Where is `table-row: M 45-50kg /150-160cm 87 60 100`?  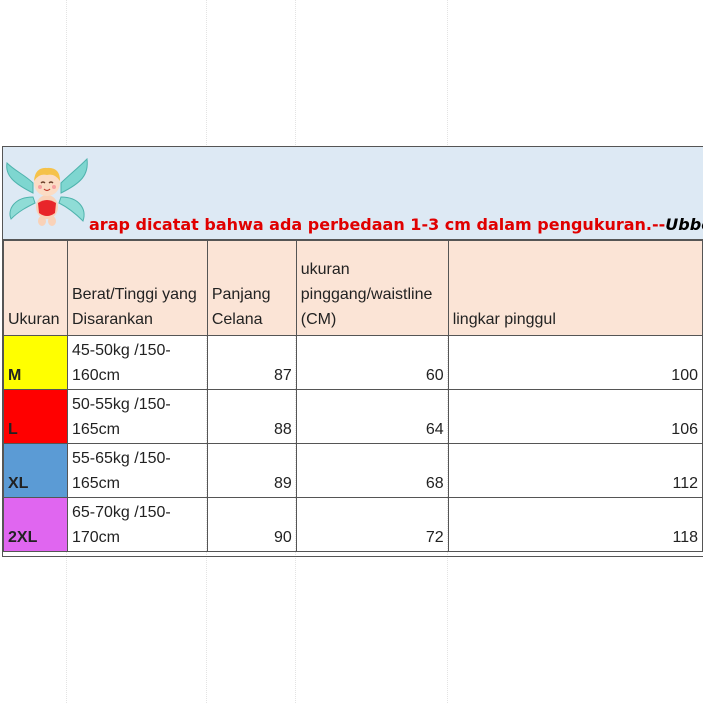
table-row: M 45-50kg /150-160cm 87 60 100 is located at coordinates (353, 362).